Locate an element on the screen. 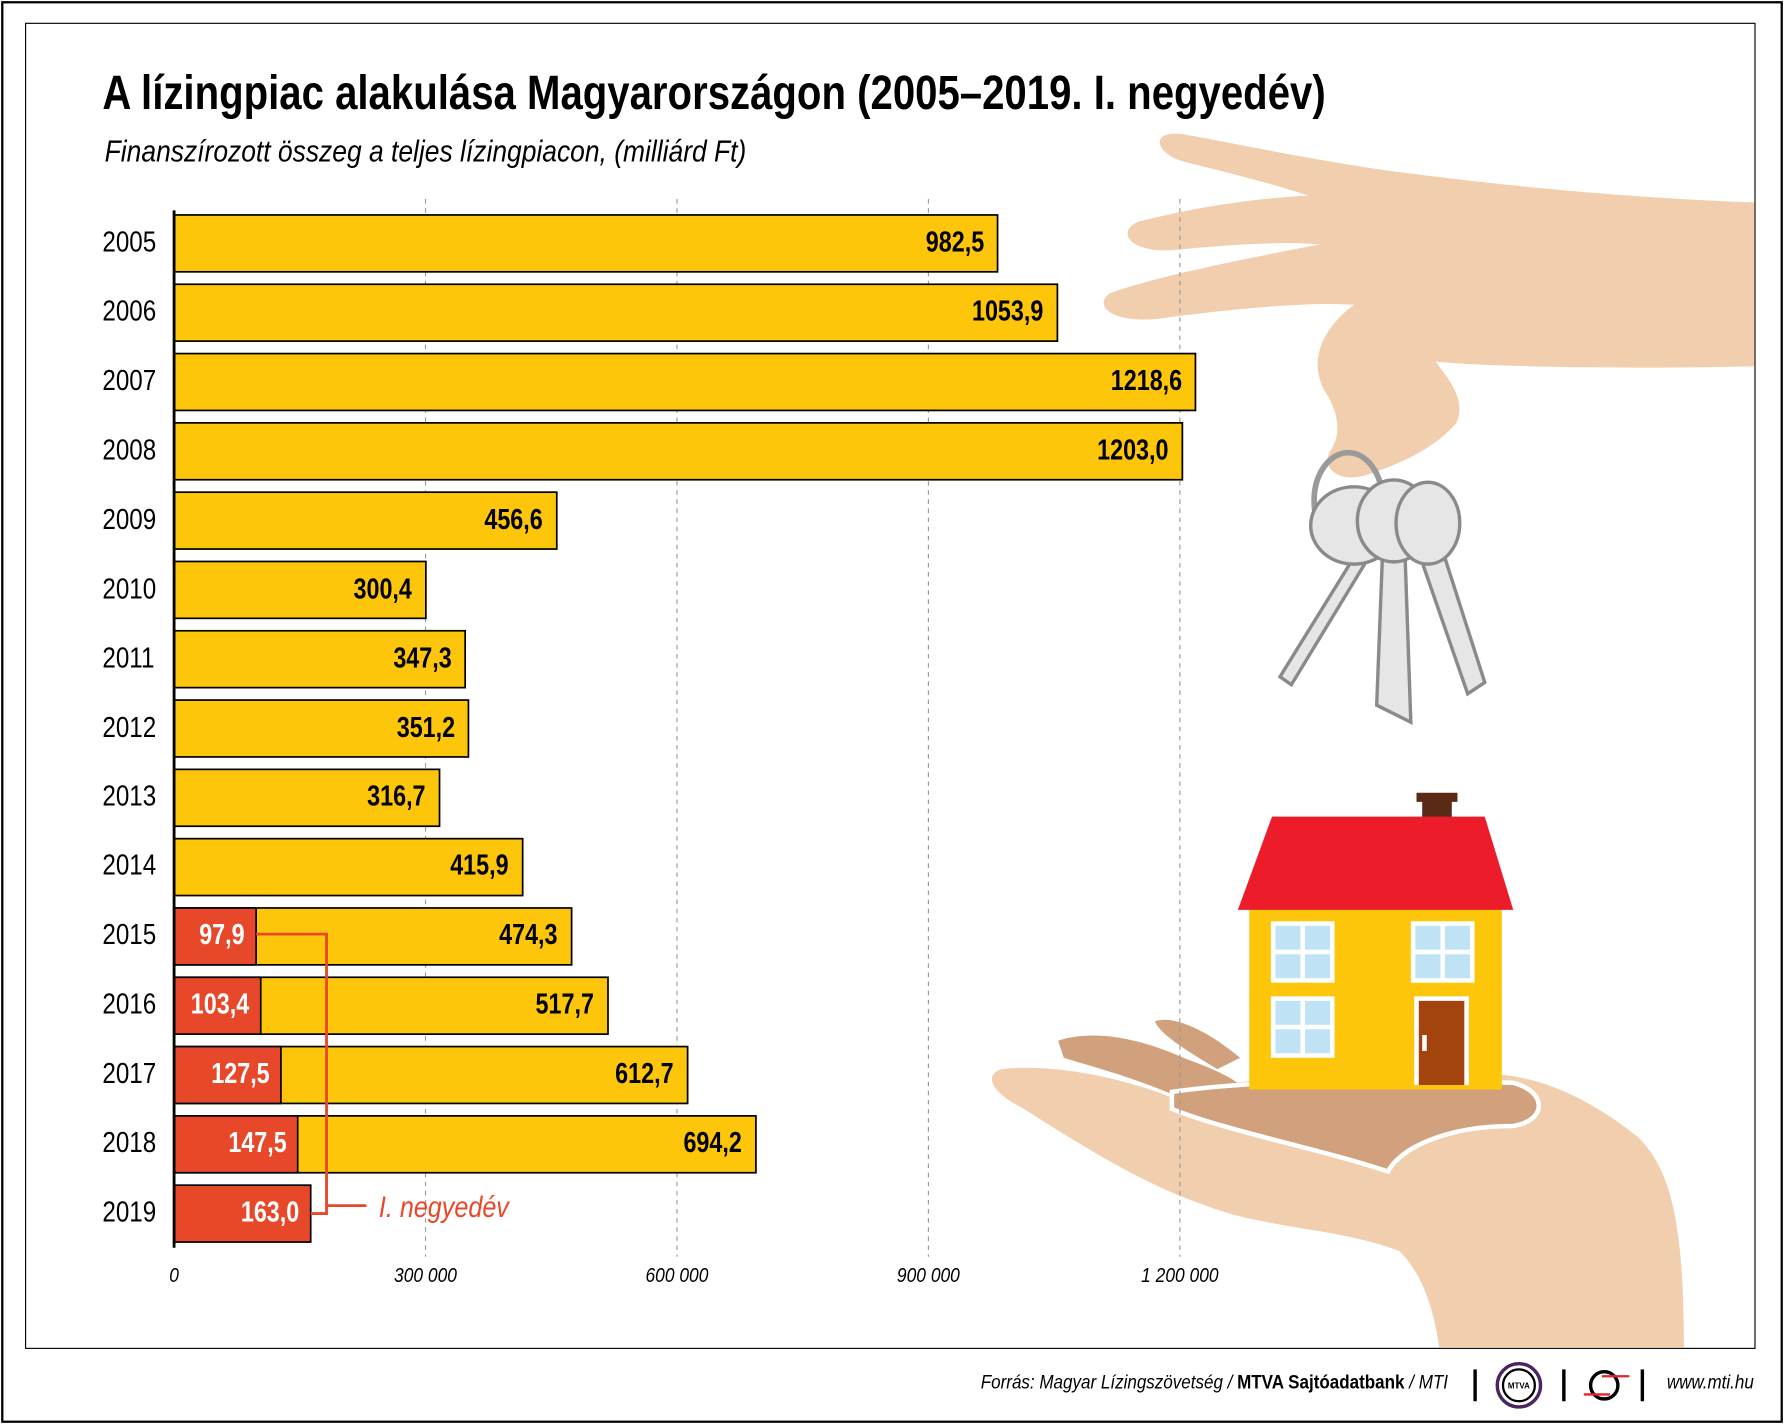 The height and width of the screenshot is (1424, 1784). bar-value-label: 300,4 is located at coordinates (383, 588).